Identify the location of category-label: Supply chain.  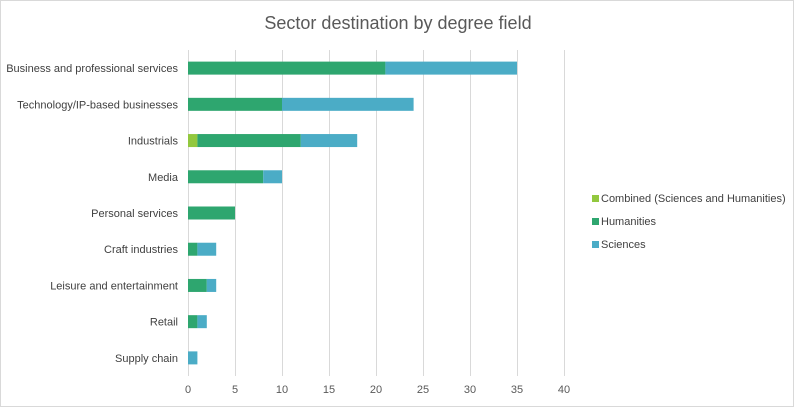
(146, 359).